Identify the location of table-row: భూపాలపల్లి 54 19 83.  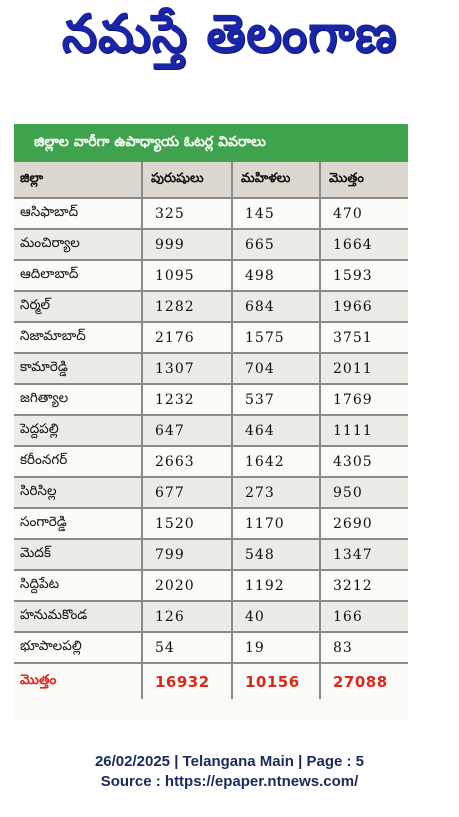
(211, 648).